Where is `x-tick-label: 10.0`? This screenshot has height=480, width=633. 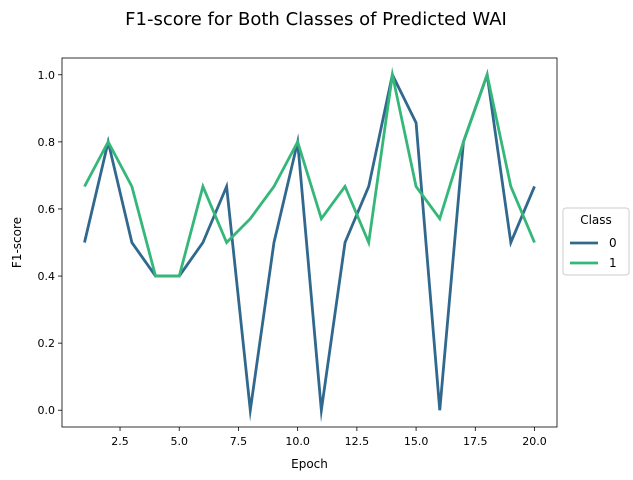 x-tick-label: 10.0 is located at coordinates (297, 441).